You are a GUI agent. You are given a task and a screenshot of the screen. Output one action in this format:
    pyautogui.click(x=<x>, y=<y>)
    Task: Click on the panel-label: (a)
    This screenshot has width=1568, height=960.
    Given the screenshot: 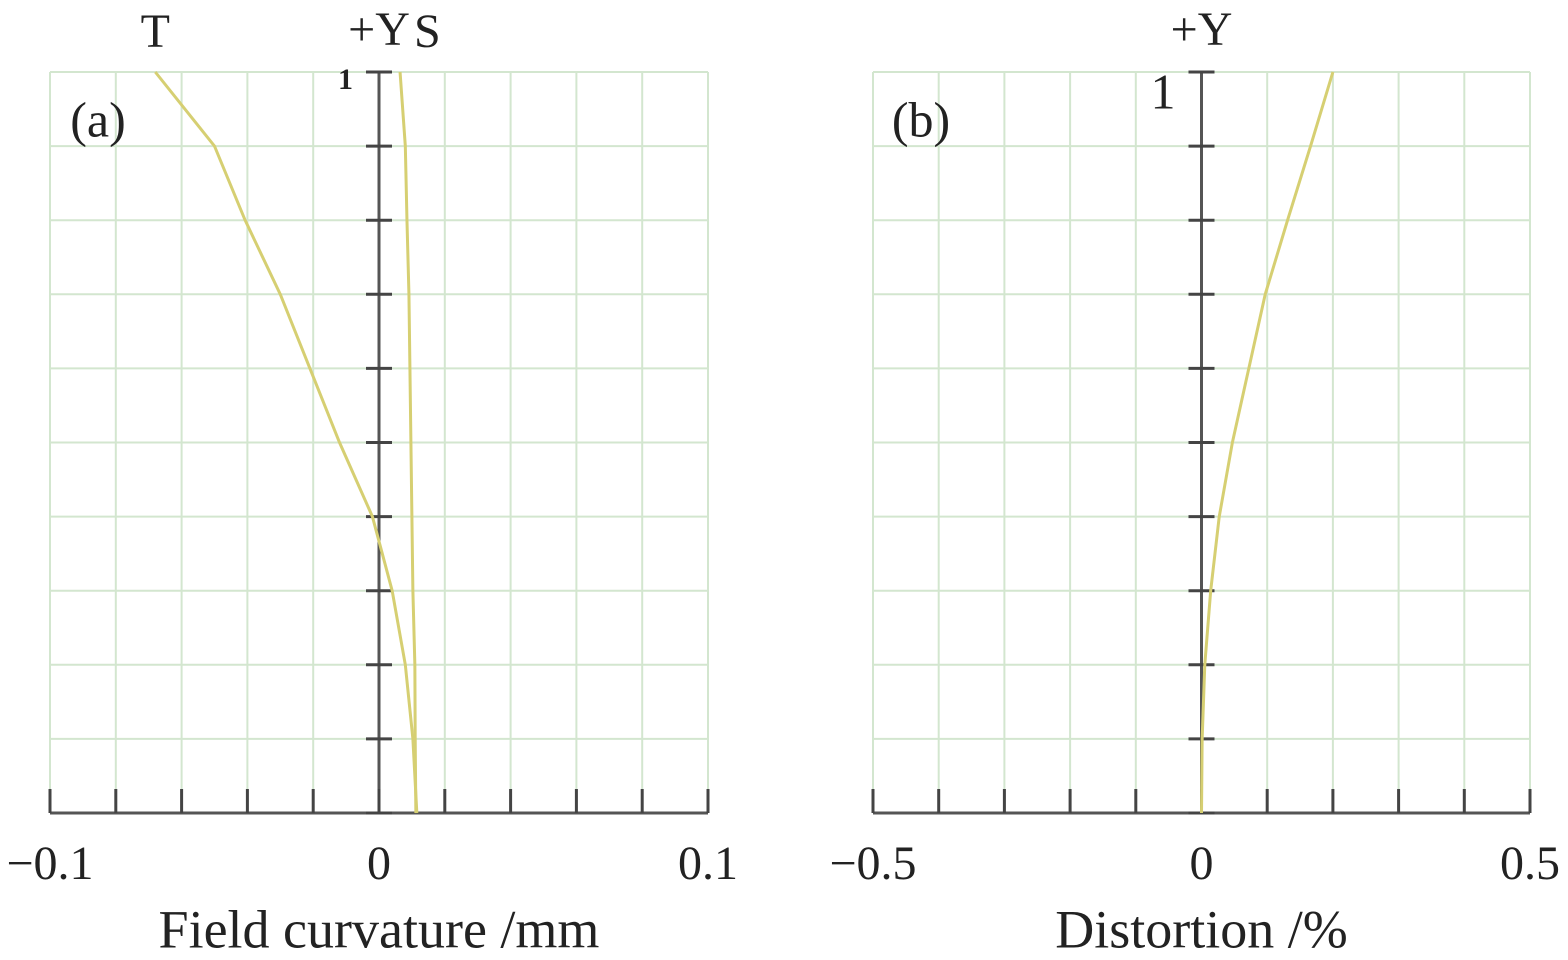 What is the action you would take?
    pyautogui.click(x=98, y=119)
    